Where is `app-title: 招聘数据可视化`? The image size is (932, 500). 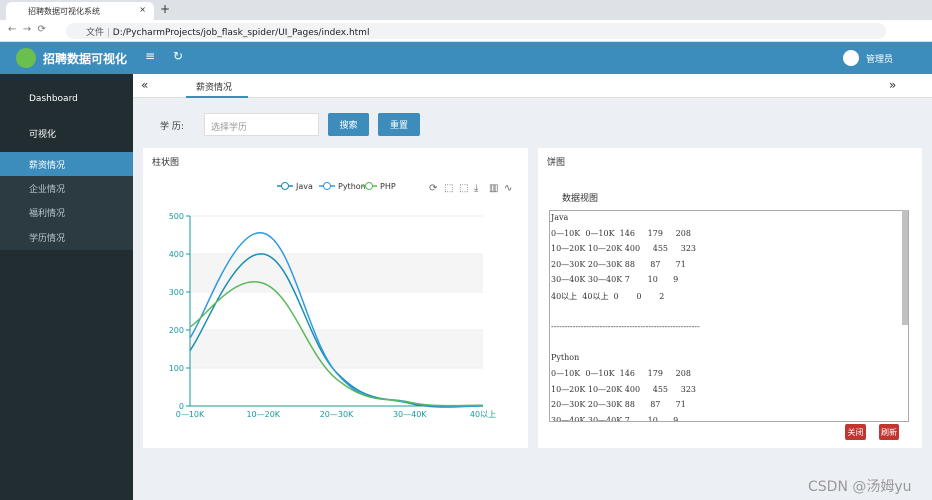 app-title: 招聘数据可视化 is located at coordinates (85, 59).